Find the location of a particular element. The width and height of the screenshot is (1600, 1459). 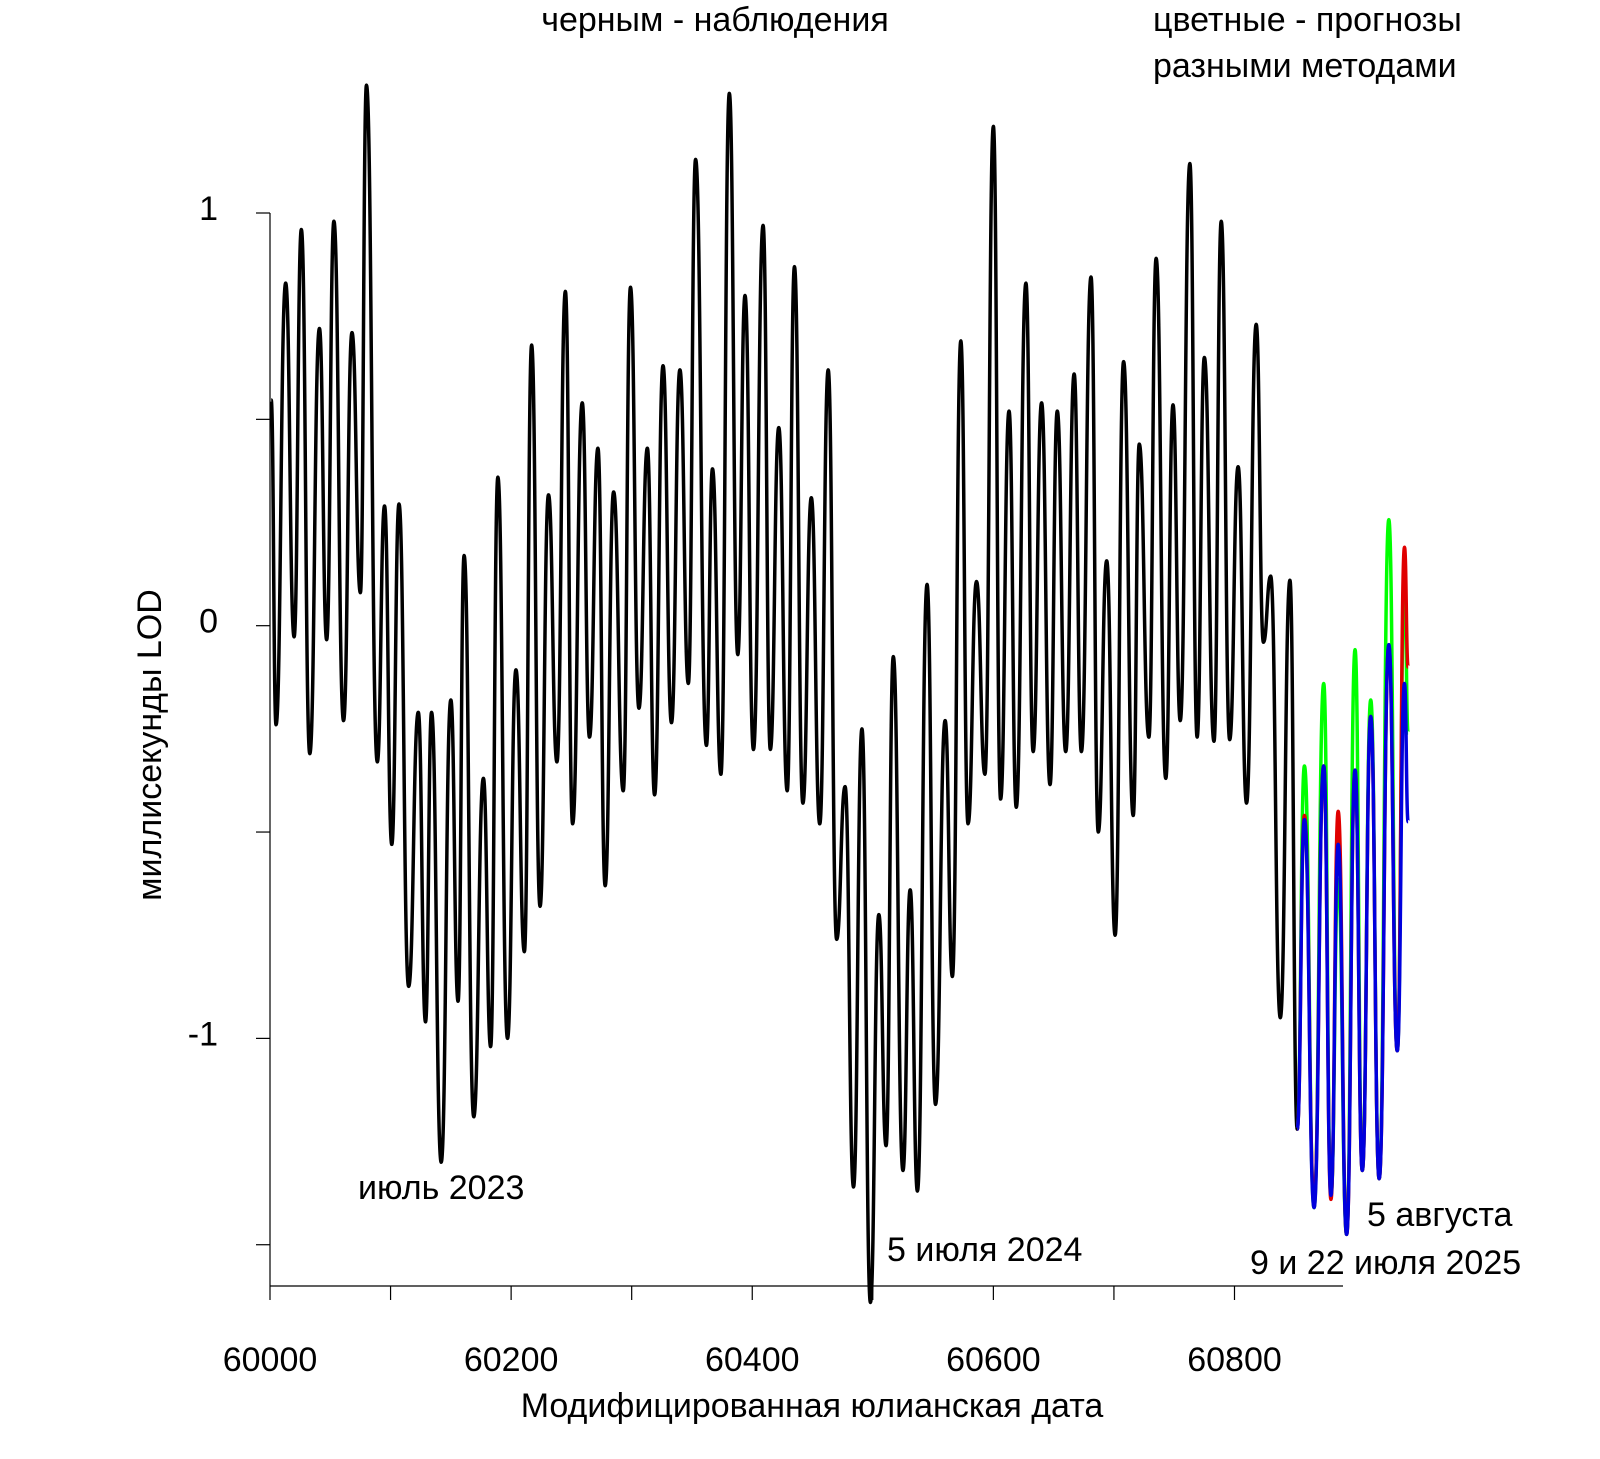

annotation: разными методами is located at coordinates (1305, 66).